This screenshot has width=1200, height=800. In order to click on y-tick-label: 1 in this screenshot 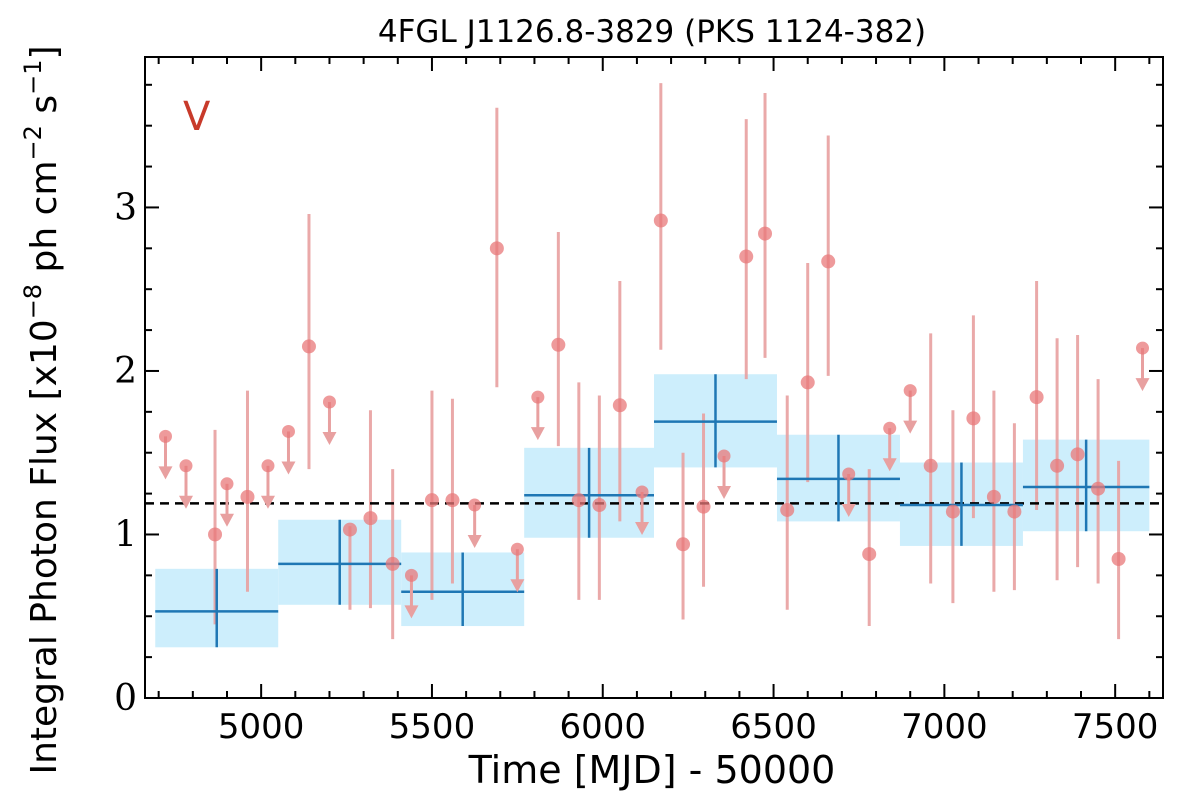, I will do `click(125, 534)`.